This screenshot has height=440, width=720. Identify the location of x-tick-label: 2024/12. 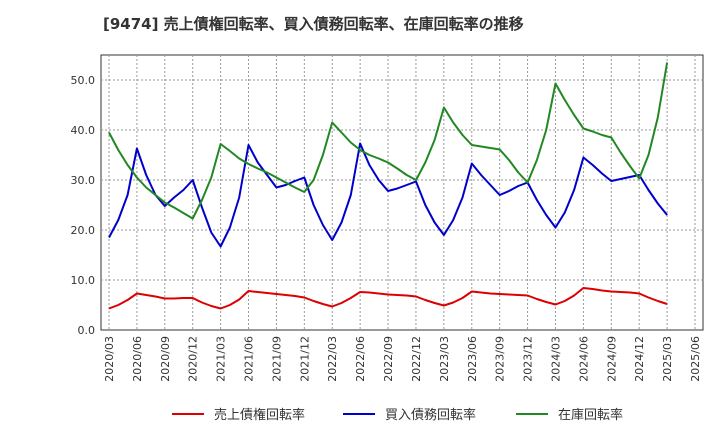
(639, 359).